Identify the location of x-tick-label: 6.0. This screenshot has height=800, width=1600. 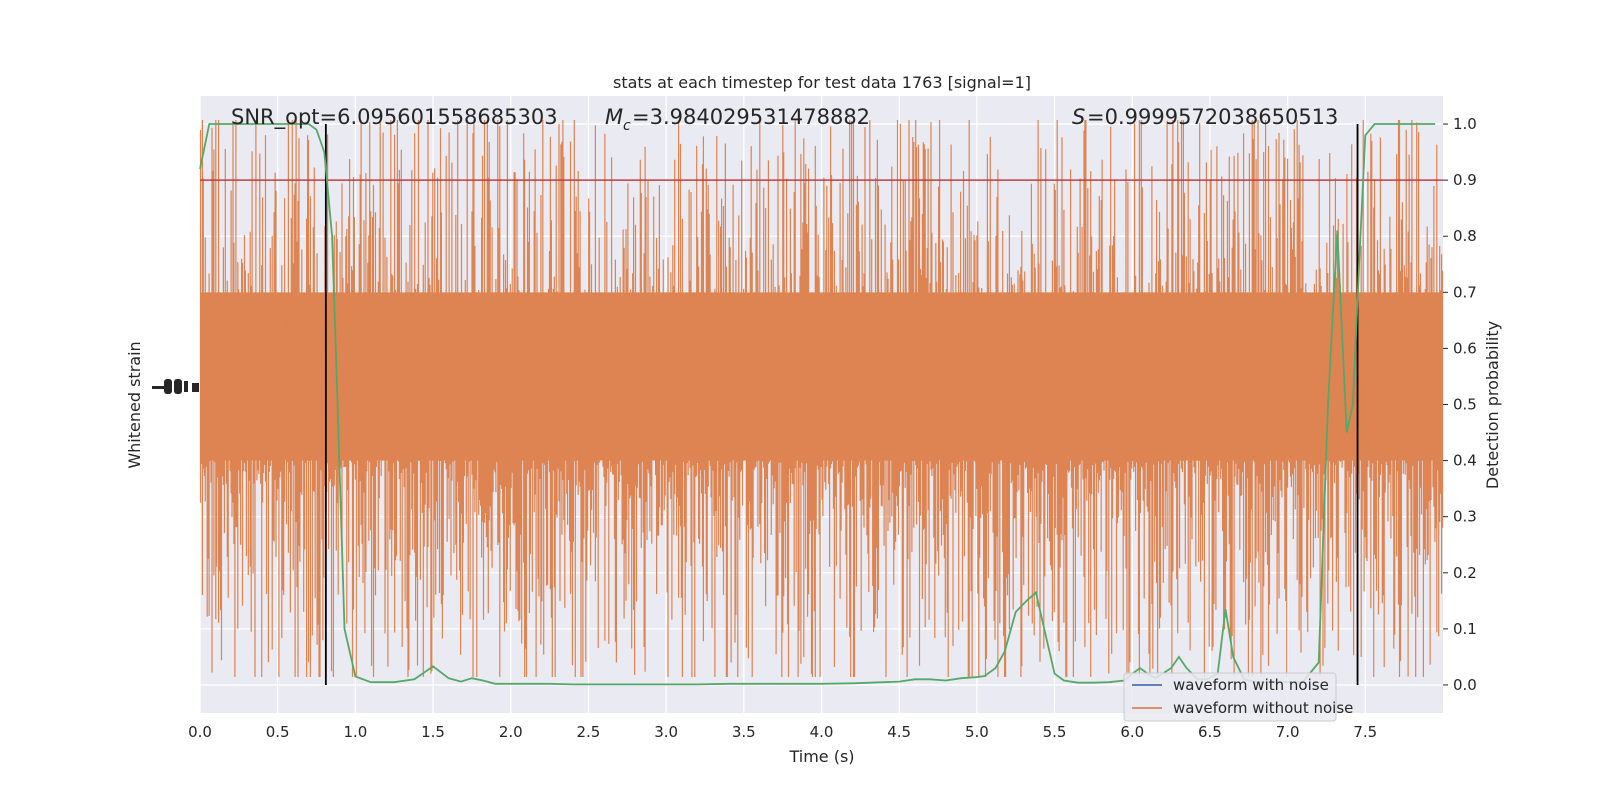
(1132, 732).